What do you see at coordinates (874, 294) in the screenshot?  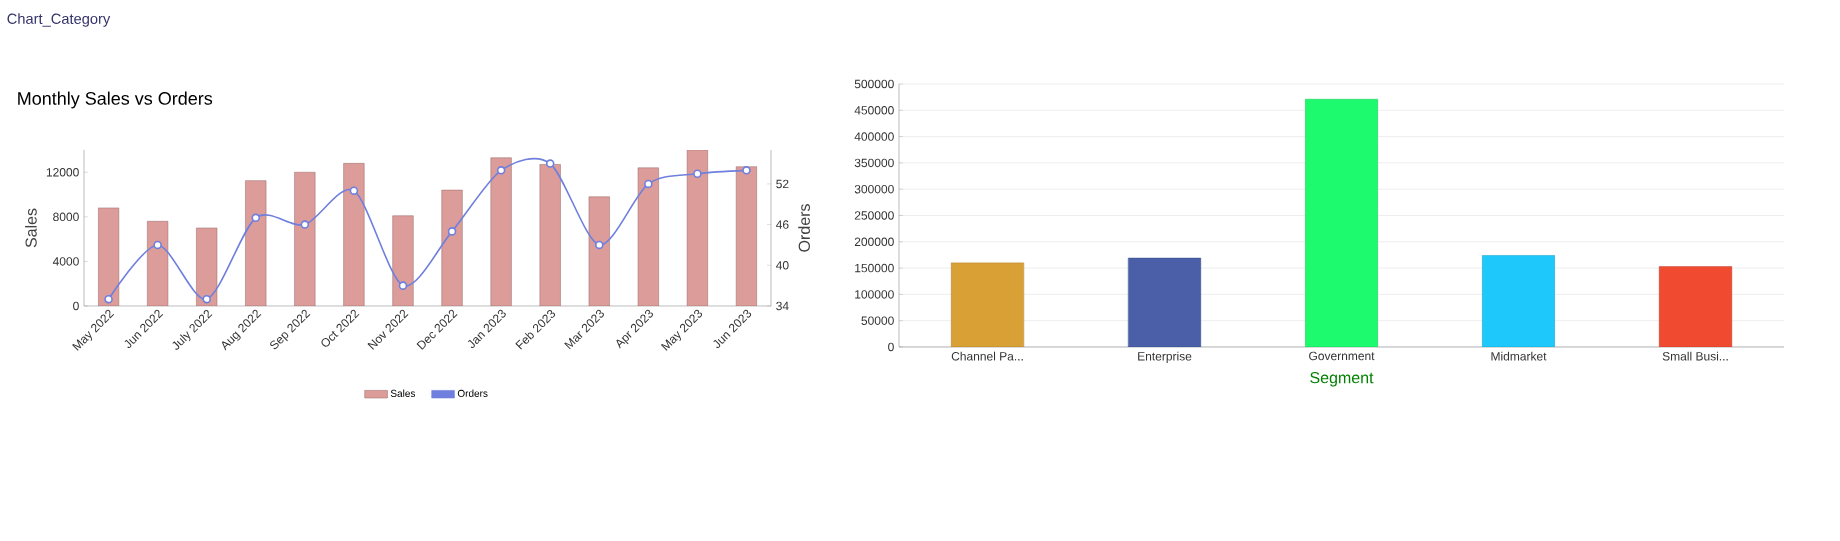 I see `y-tick-label: 100000` at bounding box center [874, 294].